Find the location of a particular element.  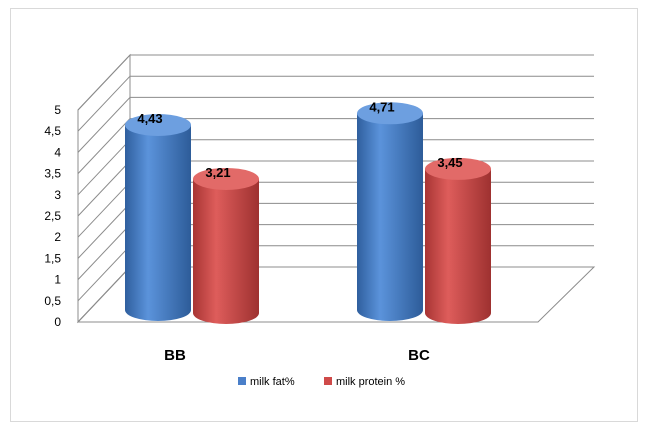

category-label: BB is located at coordinates (175, 355).